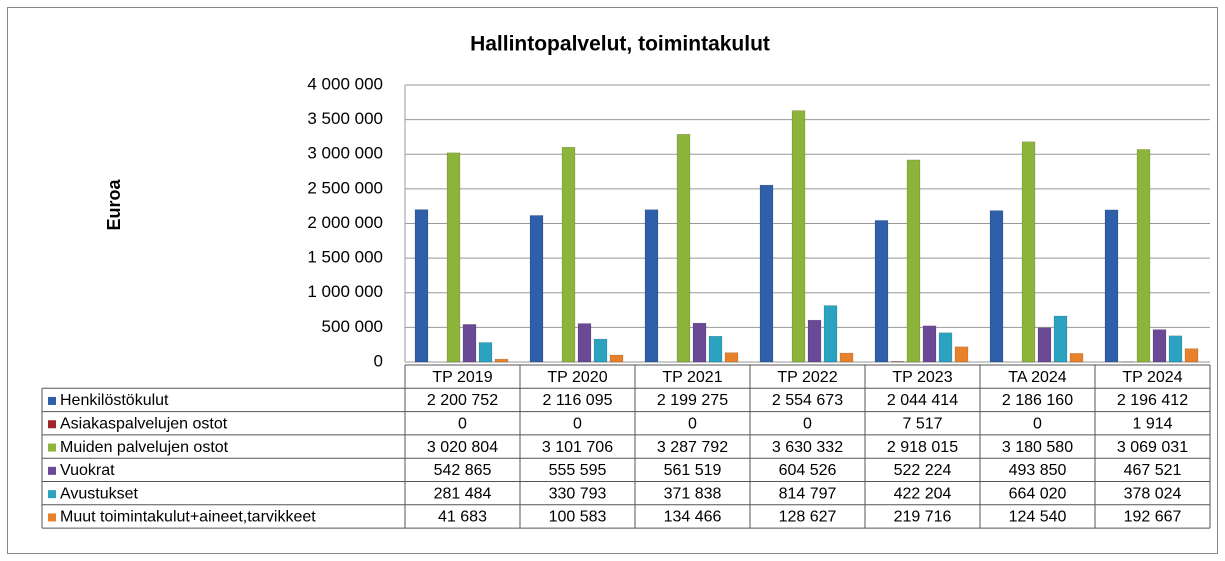 The height and width of the screenshot is (561, 1225). Describe the element at coordinates (462, 517) in the screenshot. I see `data-label: 41 683` at that location.